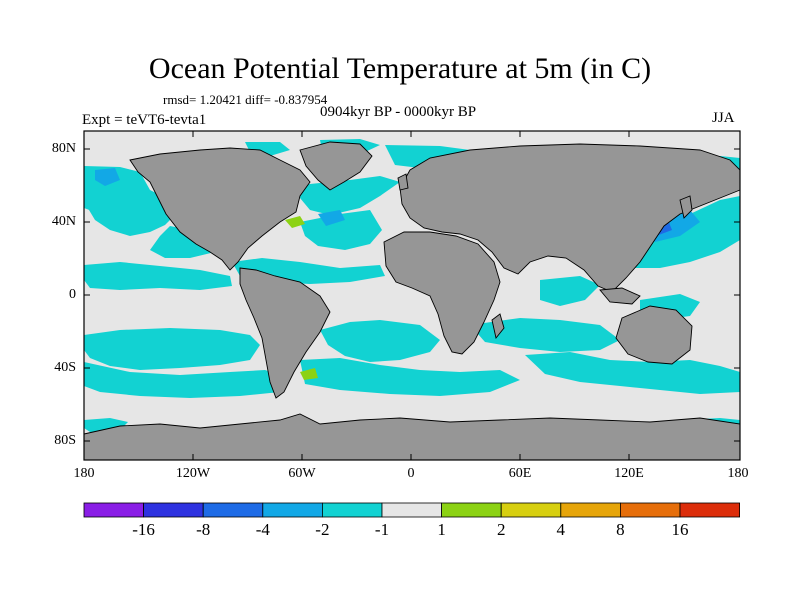  Describe the element at coordinates (63, 148) in the screenshot. I see `lat-tick-80n: 80N` at that location.